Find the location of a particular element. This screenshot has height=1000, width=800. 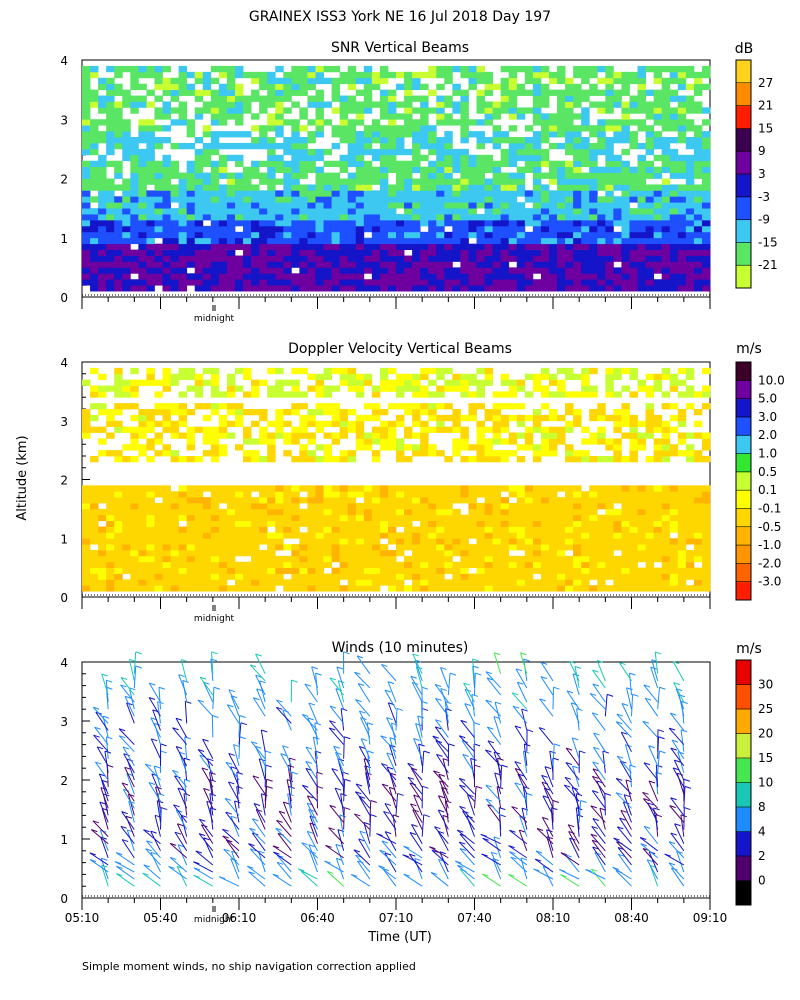

colorbar-swatch is located at coordinates (743, 672).